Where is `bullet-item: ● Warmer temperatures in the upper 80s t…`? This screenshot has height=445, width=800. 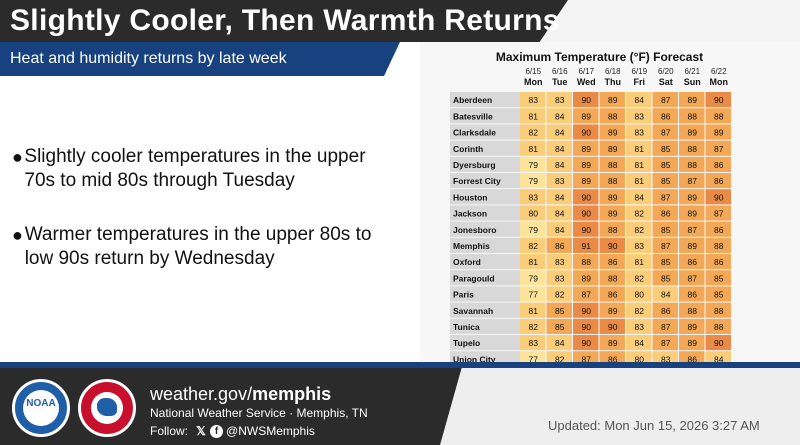
bullet-item: ● Warmer temperatures in the upper 80s t… is located at coordinates (192, 247).